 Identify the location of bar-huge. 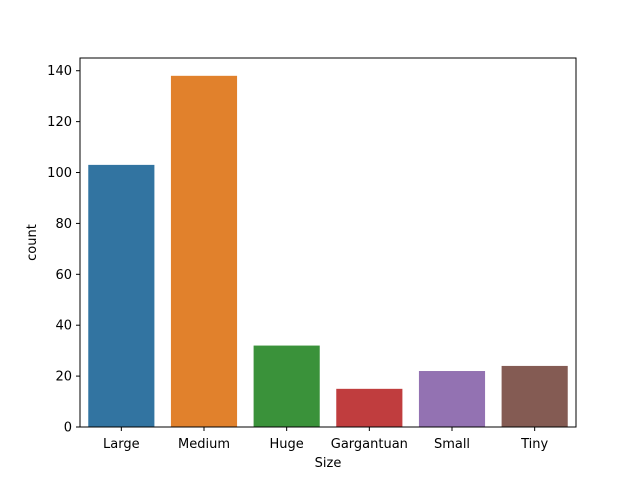
(286, 386).